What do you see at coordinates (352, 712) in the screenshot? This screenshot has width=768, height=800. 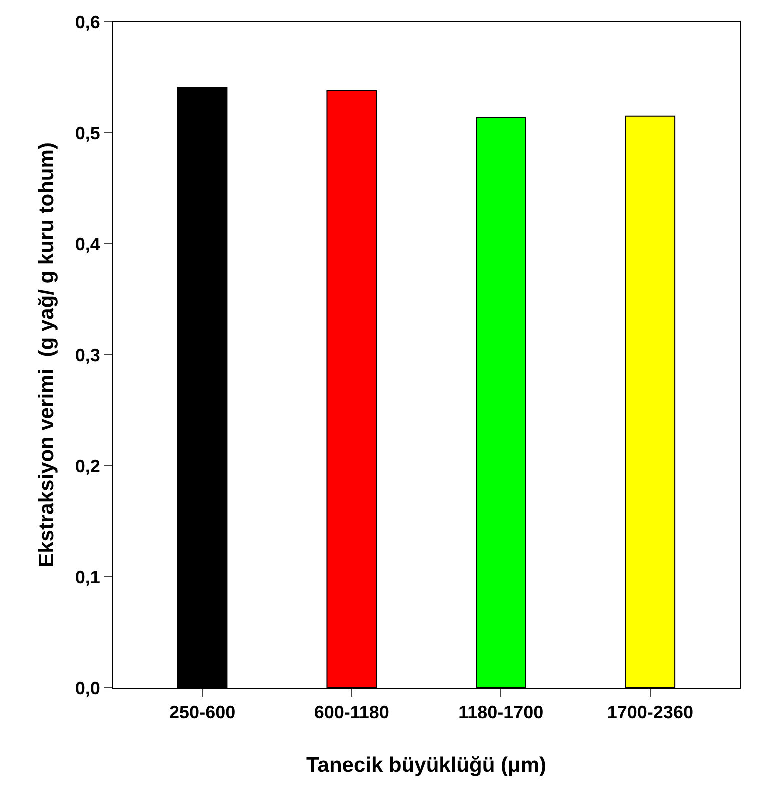 I see `x-tick-label: 600-1180` at bounding box center [352, 712].